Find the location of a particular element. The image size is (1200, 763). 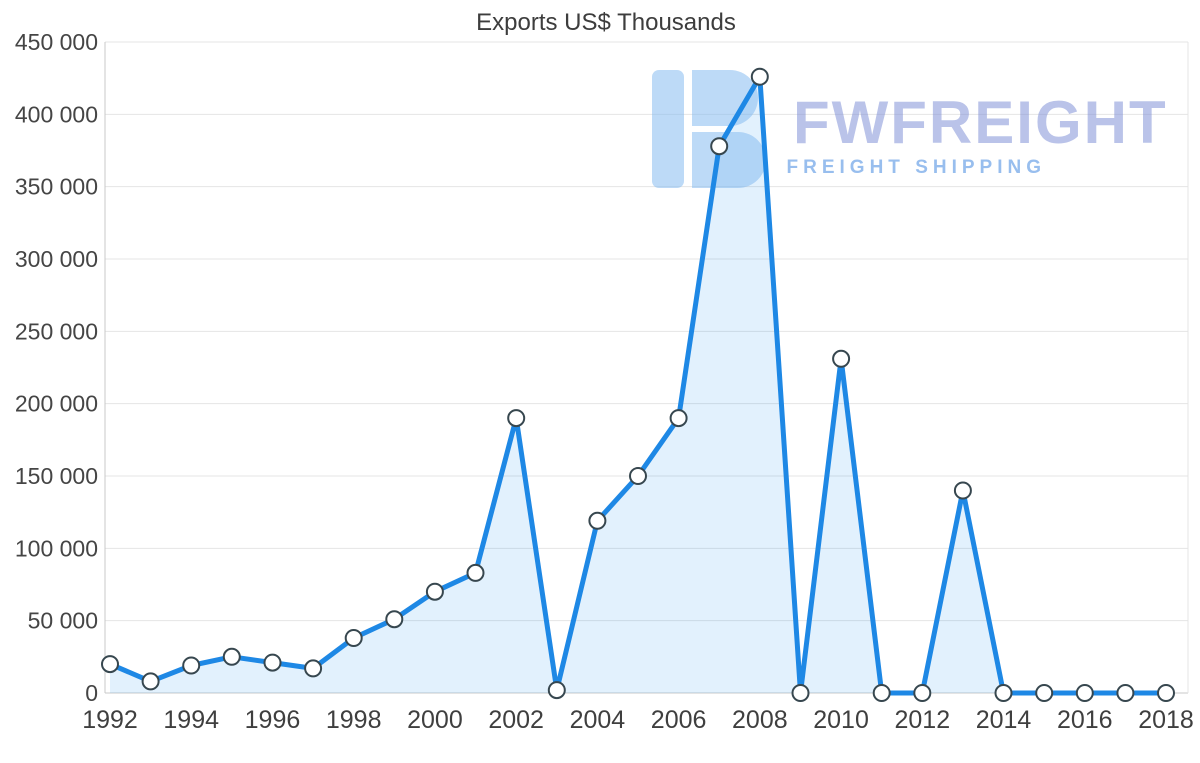

y-axis-label: 200 000 is located at coordinates (56, 404).